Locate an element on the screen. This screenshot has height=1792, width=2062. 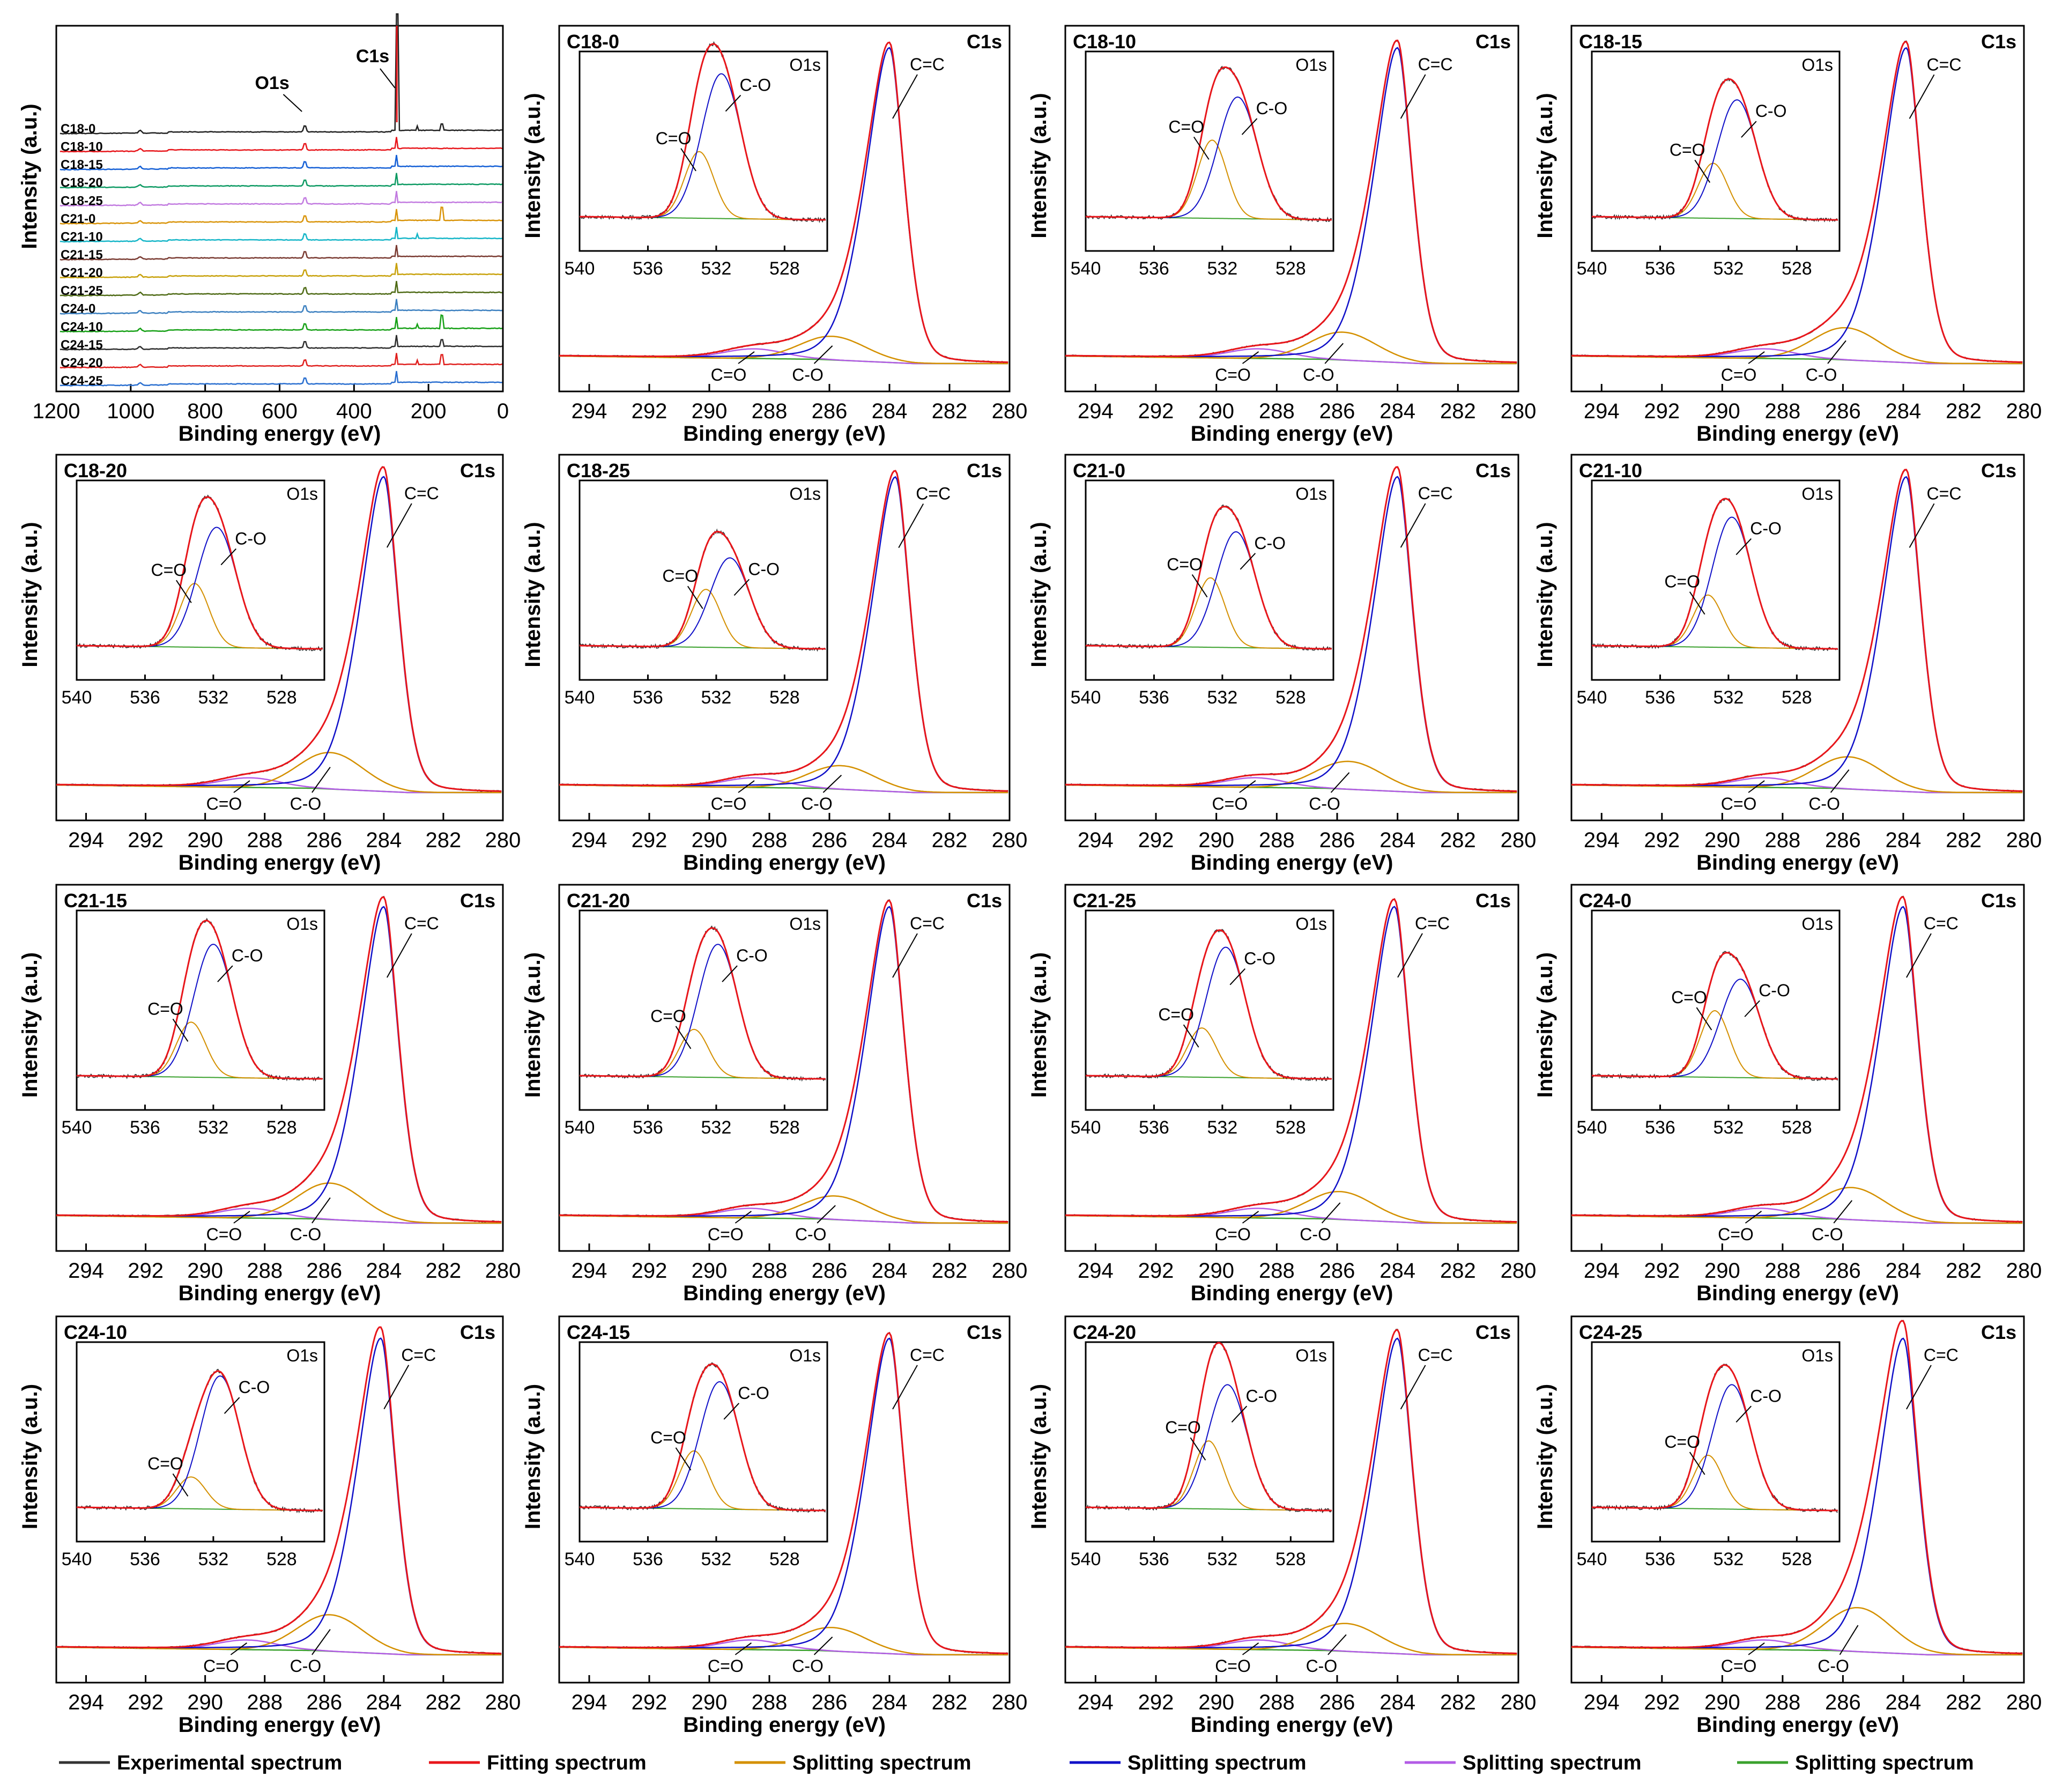
o1s-peak-label-cdo: C=O is located at coordinates (1183, 1427).